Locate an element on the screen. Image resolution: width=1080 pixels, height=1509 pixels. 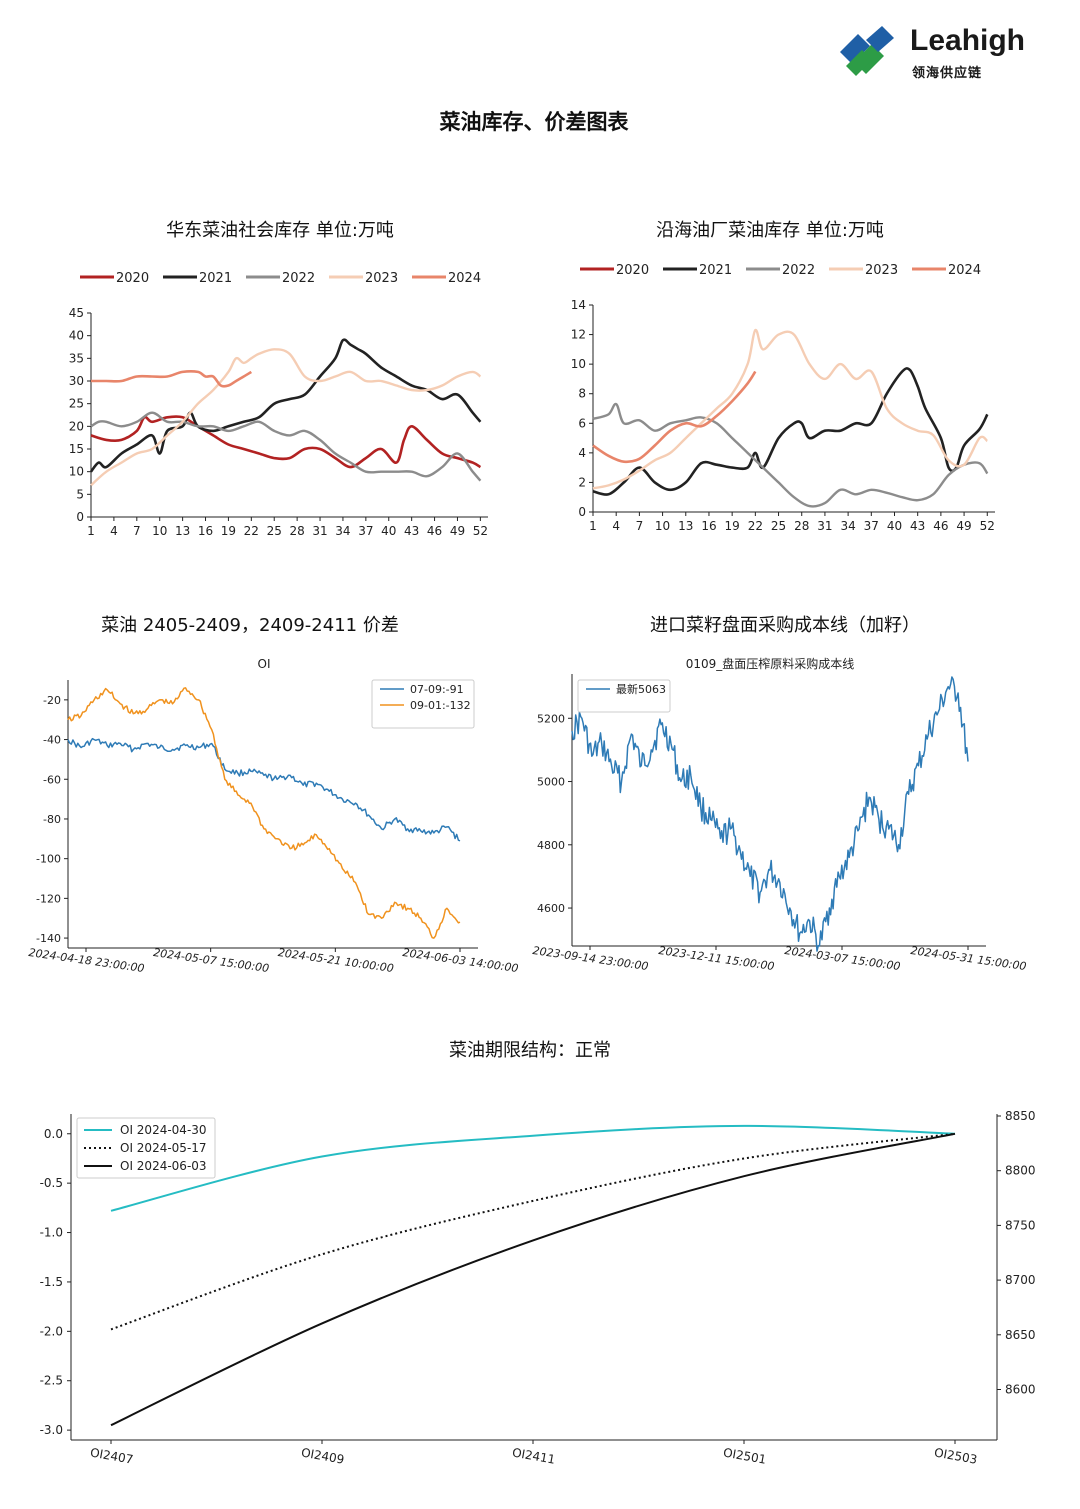
chart4-subtitle: 0109_盘面压榨原料采购成本线 is located at coordinates (770, 663).